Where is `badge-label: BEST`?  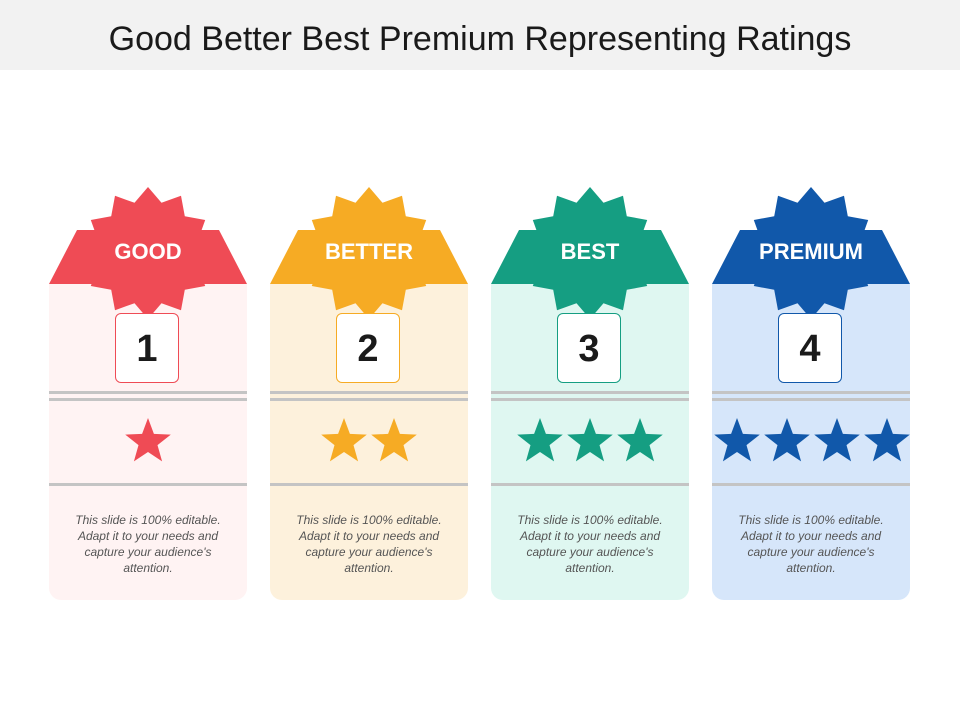 badge-label: BEST is located at coordinates (590, 251).